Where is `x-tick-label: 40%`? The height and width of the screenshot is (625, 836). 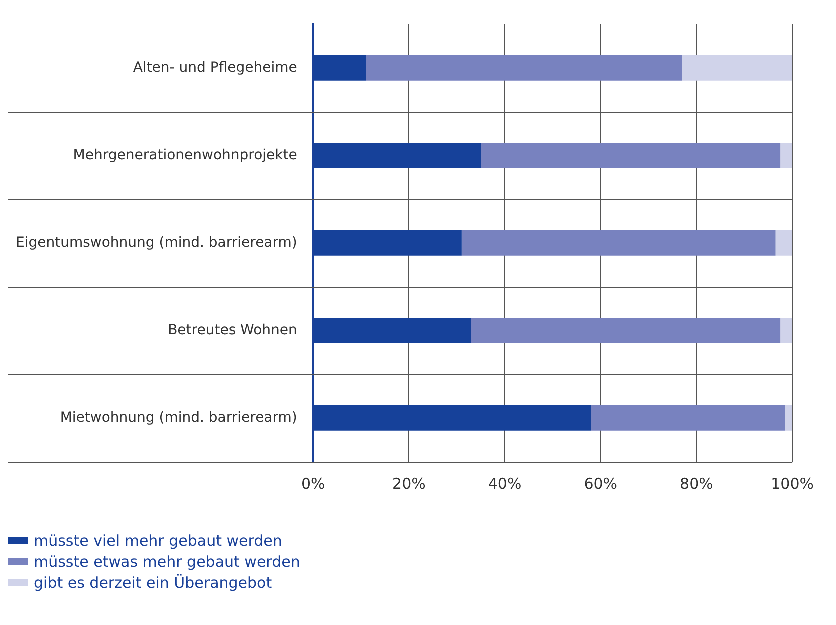
x-tick-label: 40% is located at coordinates (505, 483).